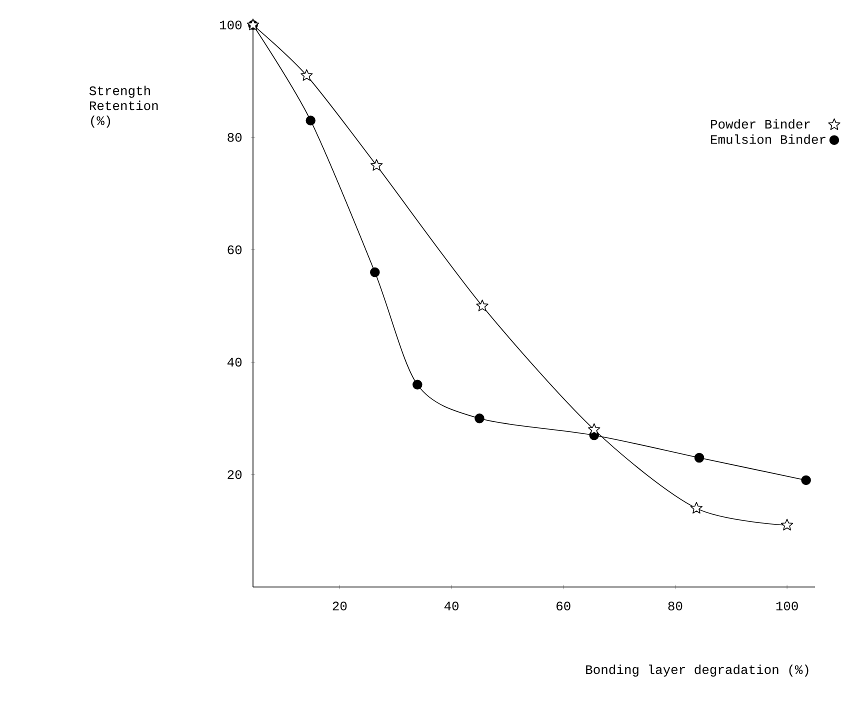 The height and width of the screenshot is (712, 847). Describe the element at coordinates (563, 606) in the screenshot. I see `x-tick-label: 60` at that location.